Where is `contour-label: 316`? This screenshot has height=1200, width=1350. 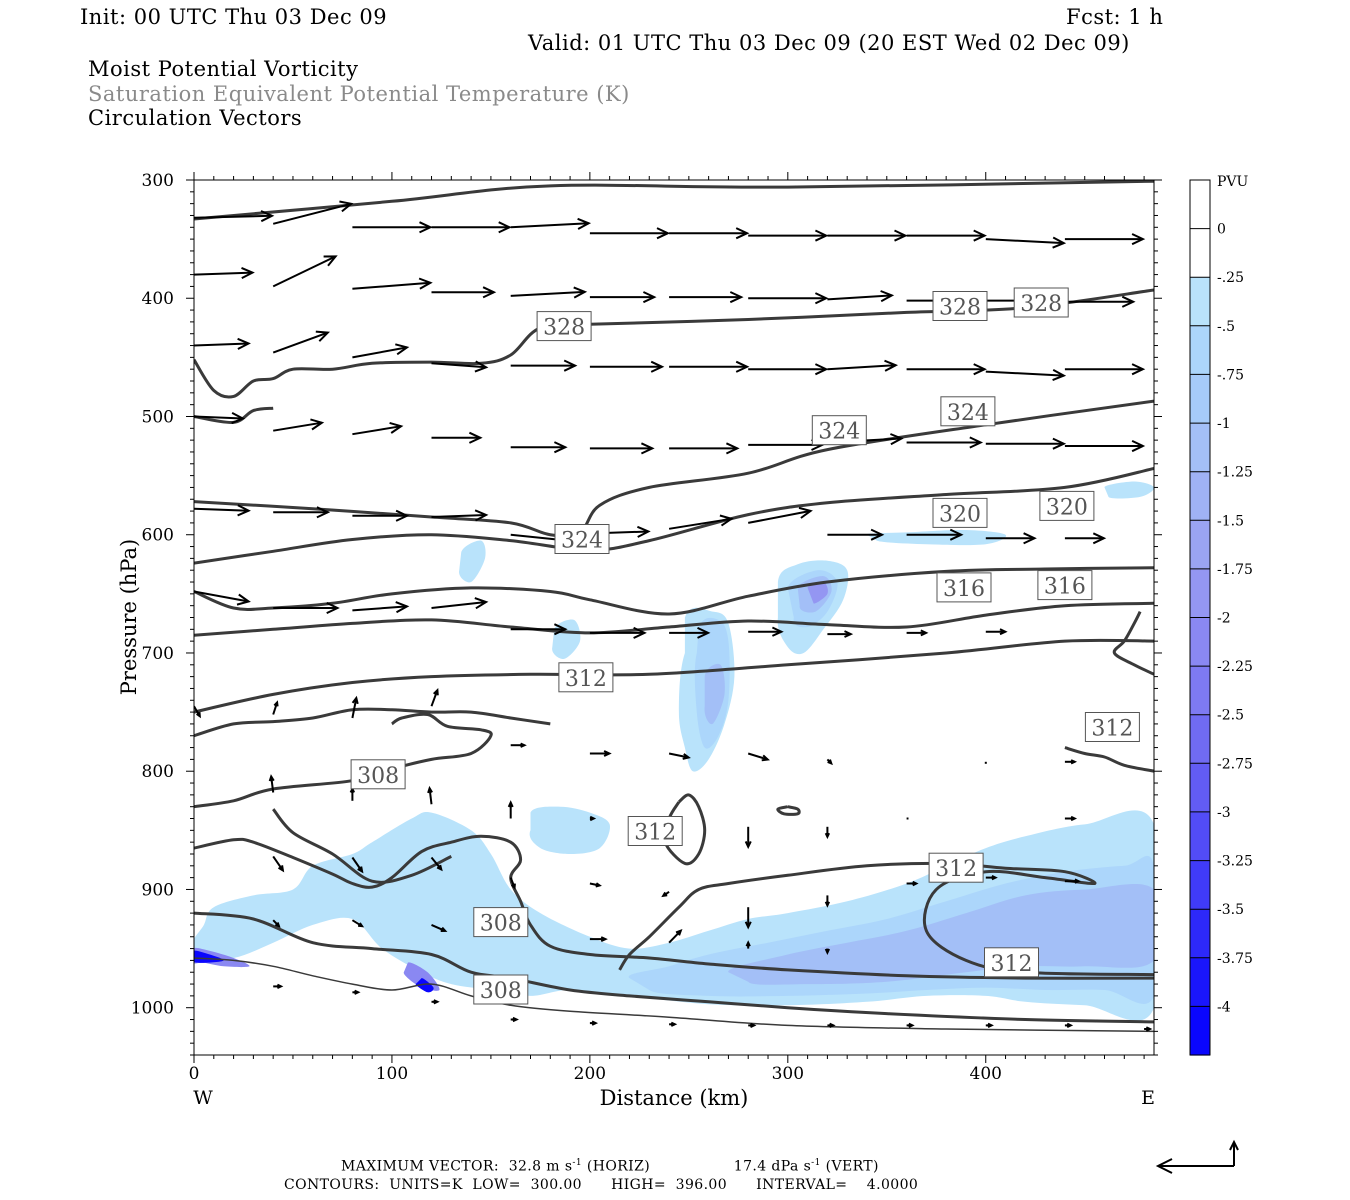 contour-label: 316 is located at coordinates (964, 587).